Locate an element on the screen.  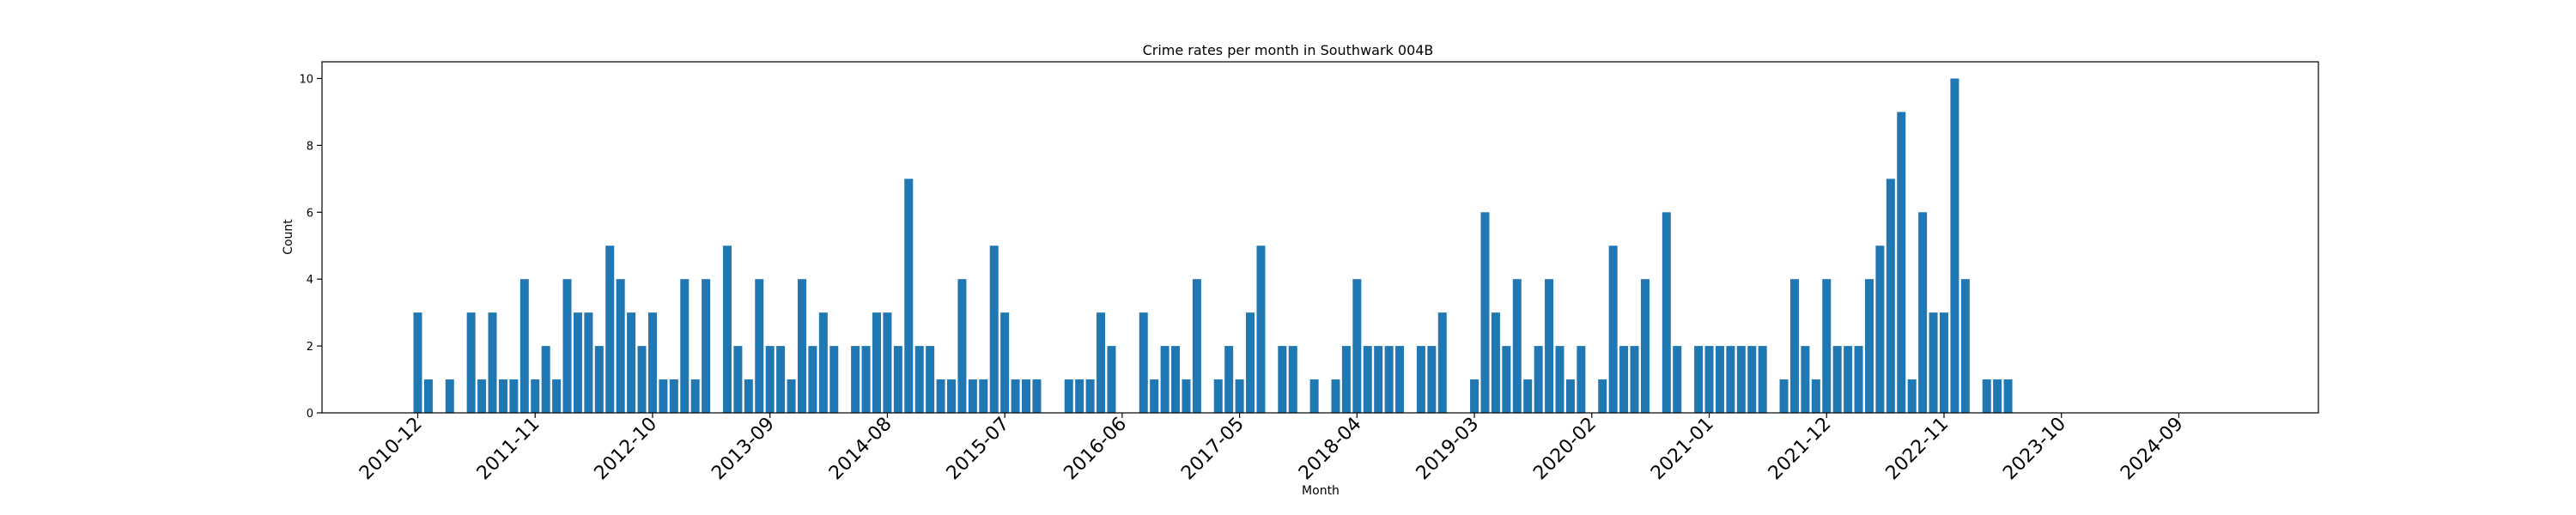
x-tick-label: 2014-08 is located at coordinates (861, 449).